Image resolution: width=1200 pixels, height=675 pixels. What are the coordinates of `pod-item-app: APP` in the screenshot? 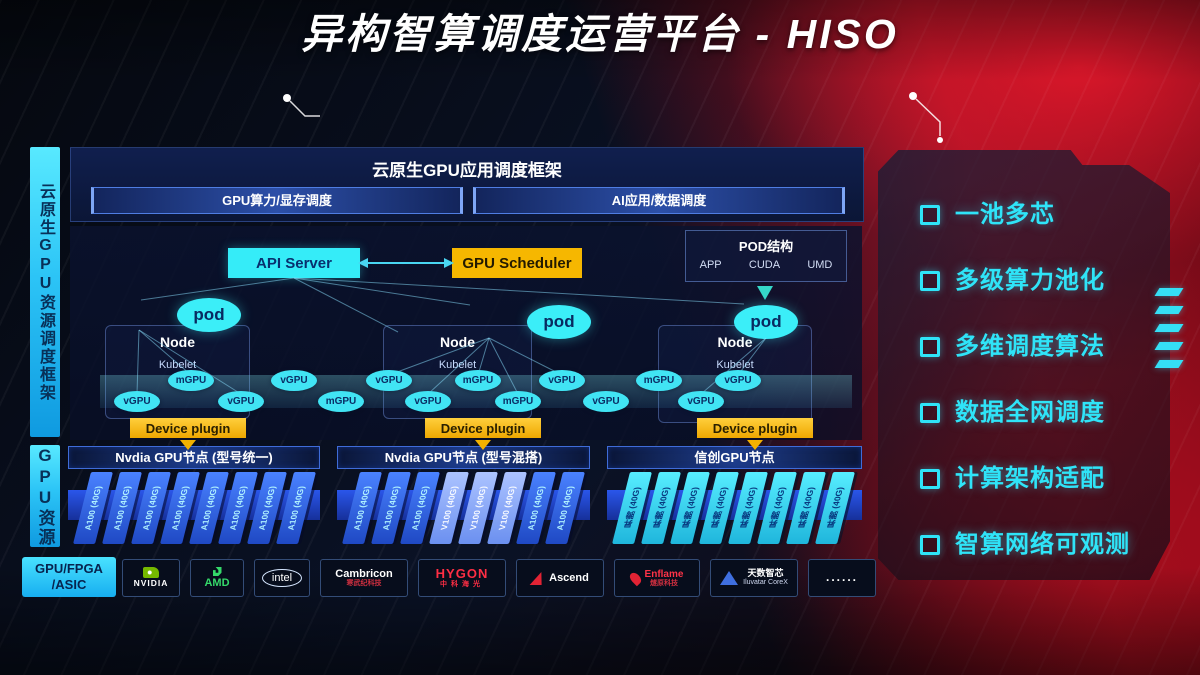 It's located at (710, 265).